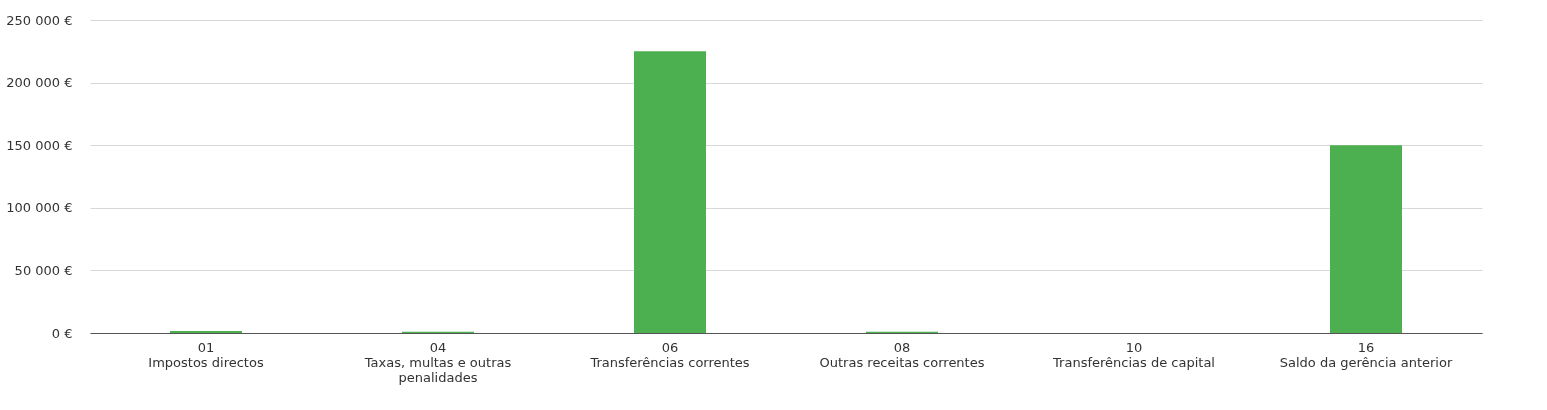  I want to click on y-tick-label: 100 000 €, so click(39, 208).